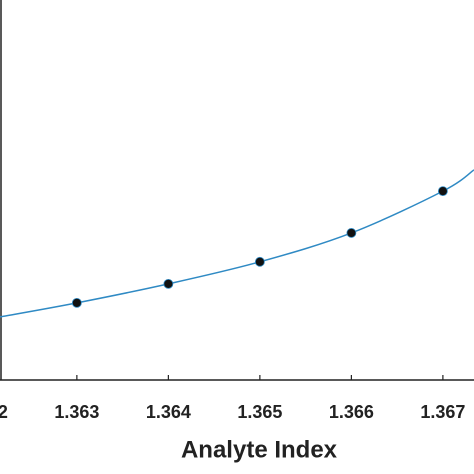 The width and height of the screenshot is (474, 474). What do you see at coordinates (259, 449) in the screenshot?
I see `x-axis-label: Analyte Index` at bounding box center [259, 449].